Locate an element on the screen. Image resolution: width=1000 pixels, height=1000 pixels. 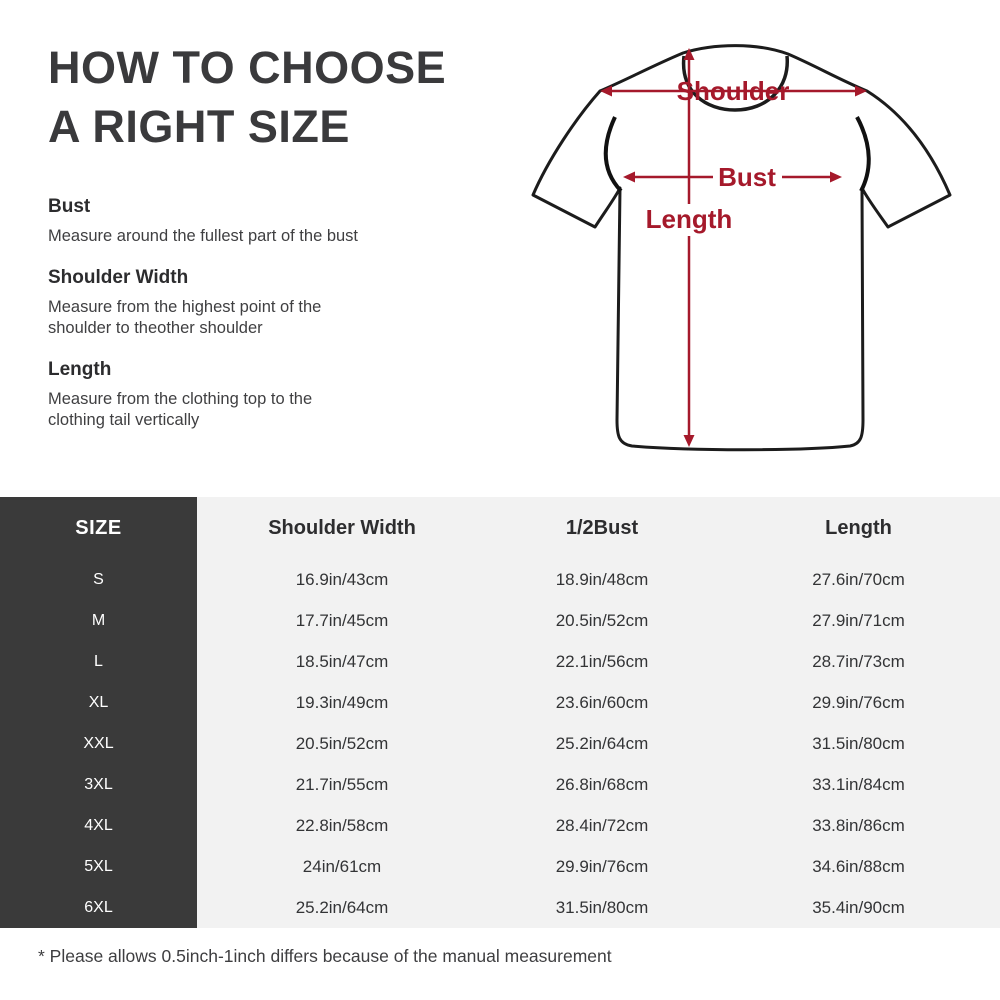
column-header-size: SIZE is located at coordinates (98, 528).